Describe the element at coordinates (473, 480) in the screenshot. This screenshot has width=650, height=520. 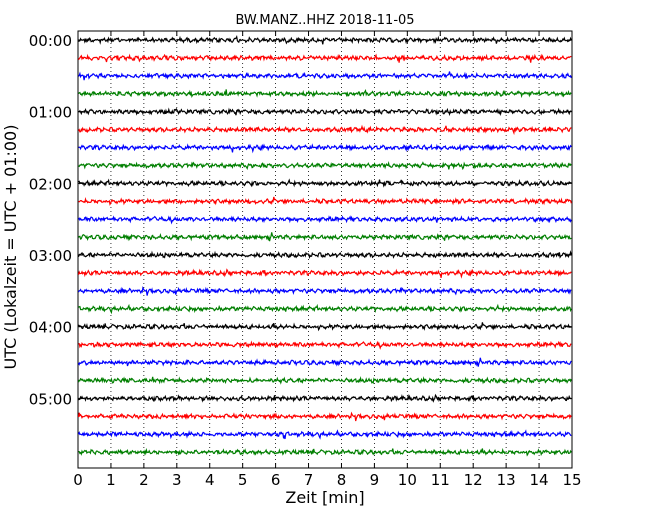
I see `x-tick-label: 12` at that location.